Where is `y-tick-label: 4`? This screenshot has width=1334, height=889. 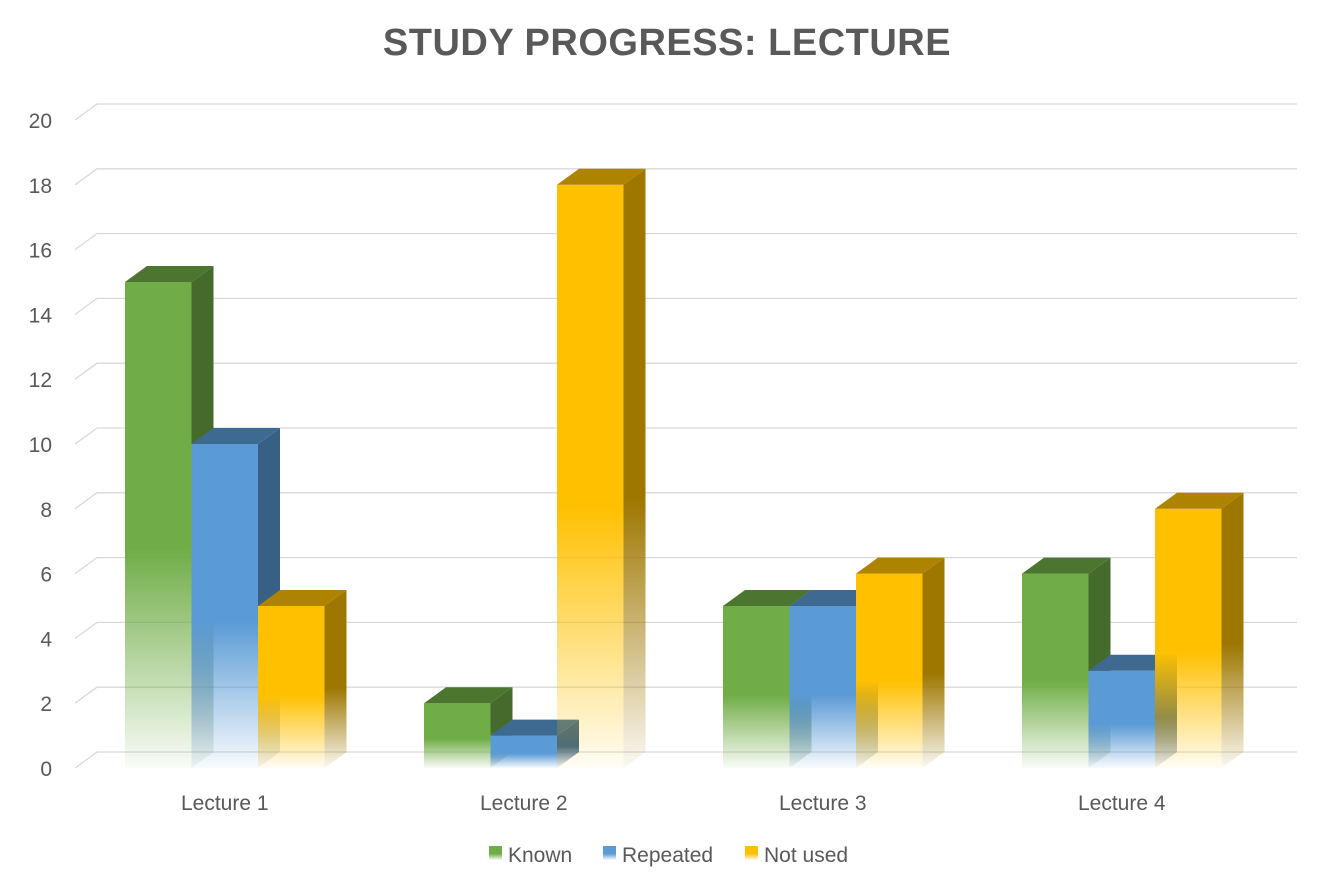
y-tick-label: 4 is located at coordinates (46, 639).